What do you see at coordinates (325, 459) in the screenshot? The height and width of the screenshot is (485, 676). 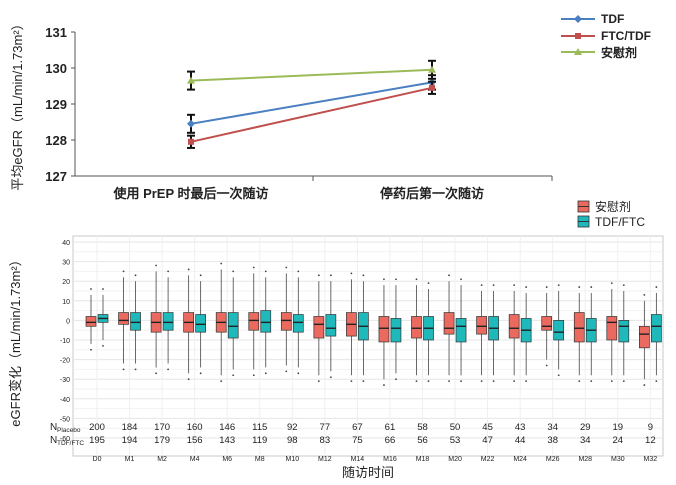 I see `bottom-x-tick-label: M12` at bounding box center [325, 459].